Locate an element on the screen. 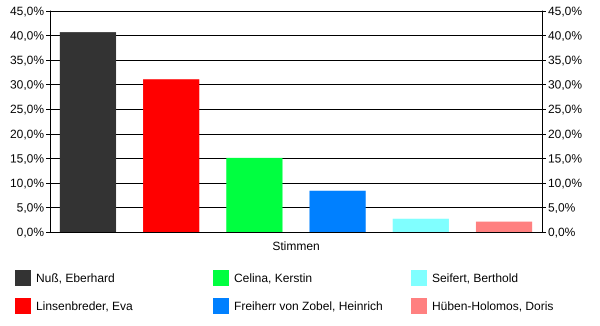 The image size is (600, 326). text: 5,0% is located at coordinates (562, 207).